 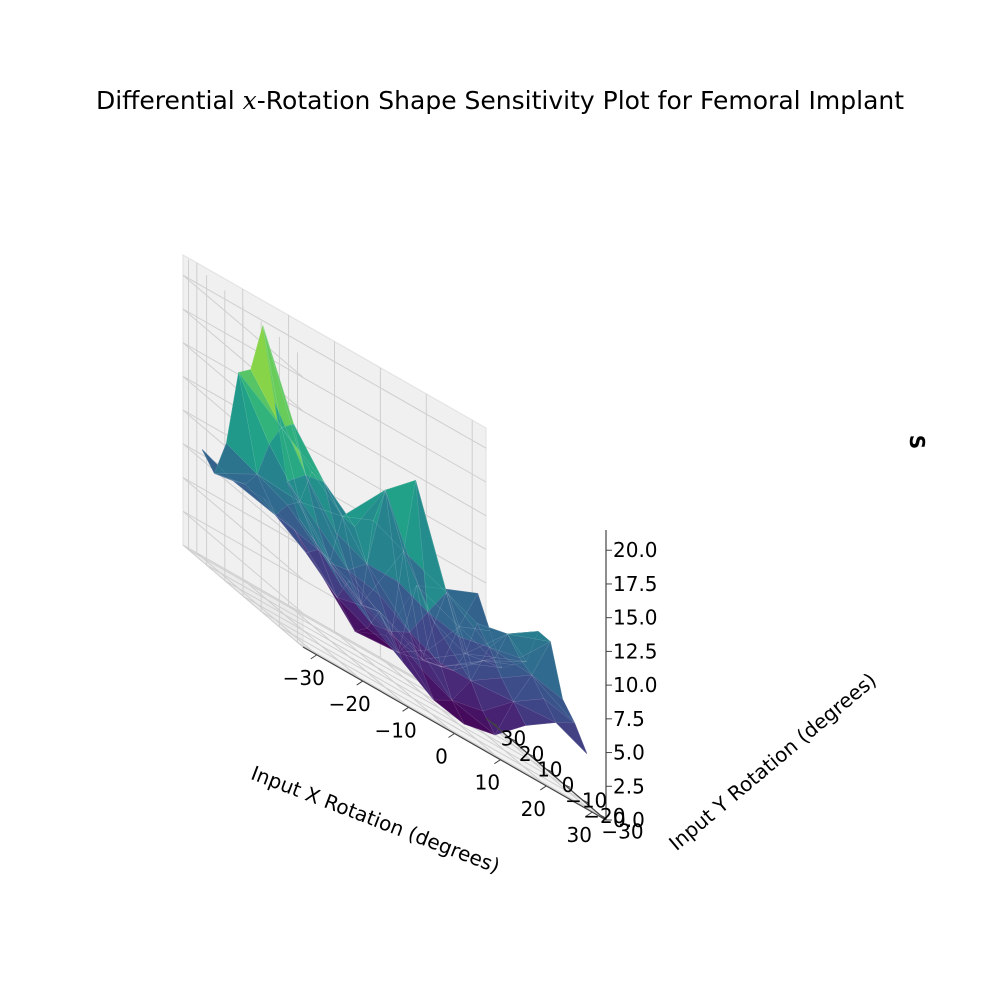 What do you see at coordinates (304, 678) in the screenshot?
I see `x-tick-label: −30` at bounding box center [304, 678].